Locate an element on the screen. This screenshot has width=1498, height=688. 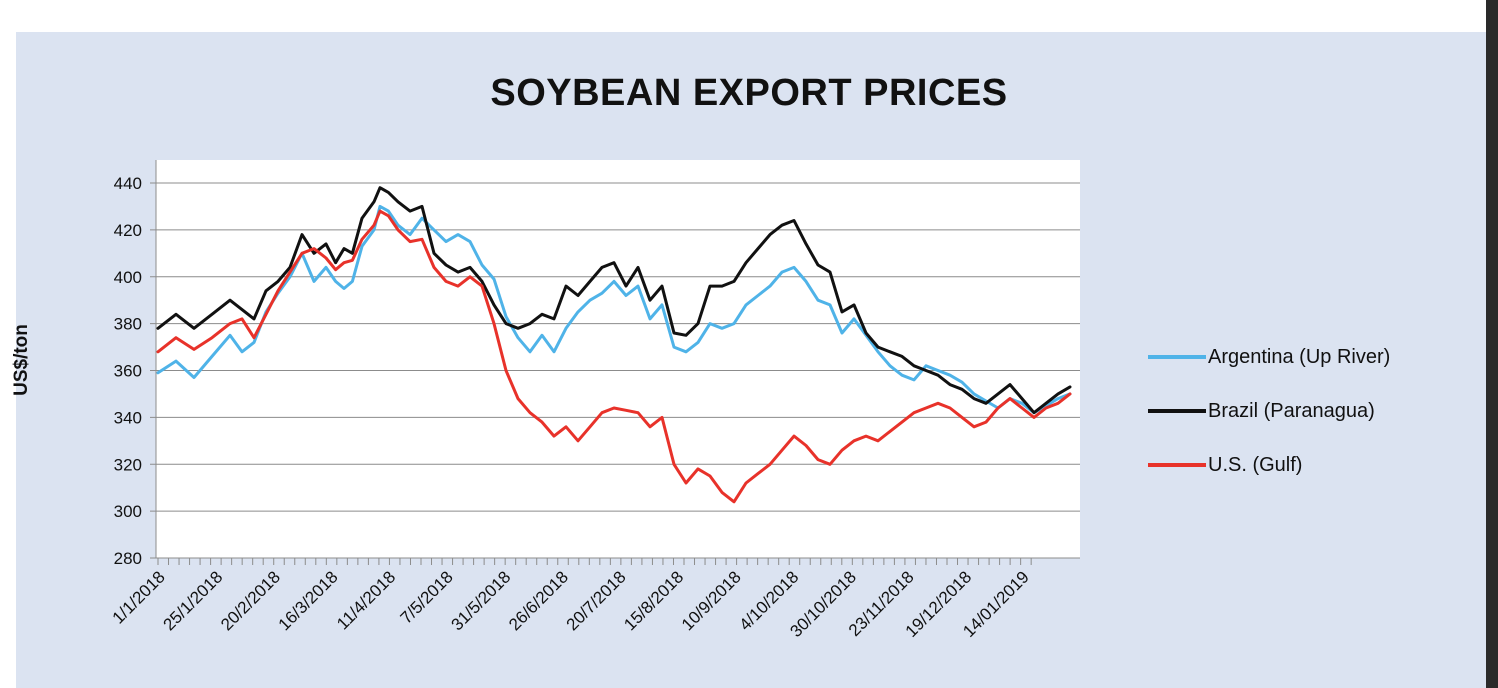
legend-swatch-us is located at coordinates (1177, 465).